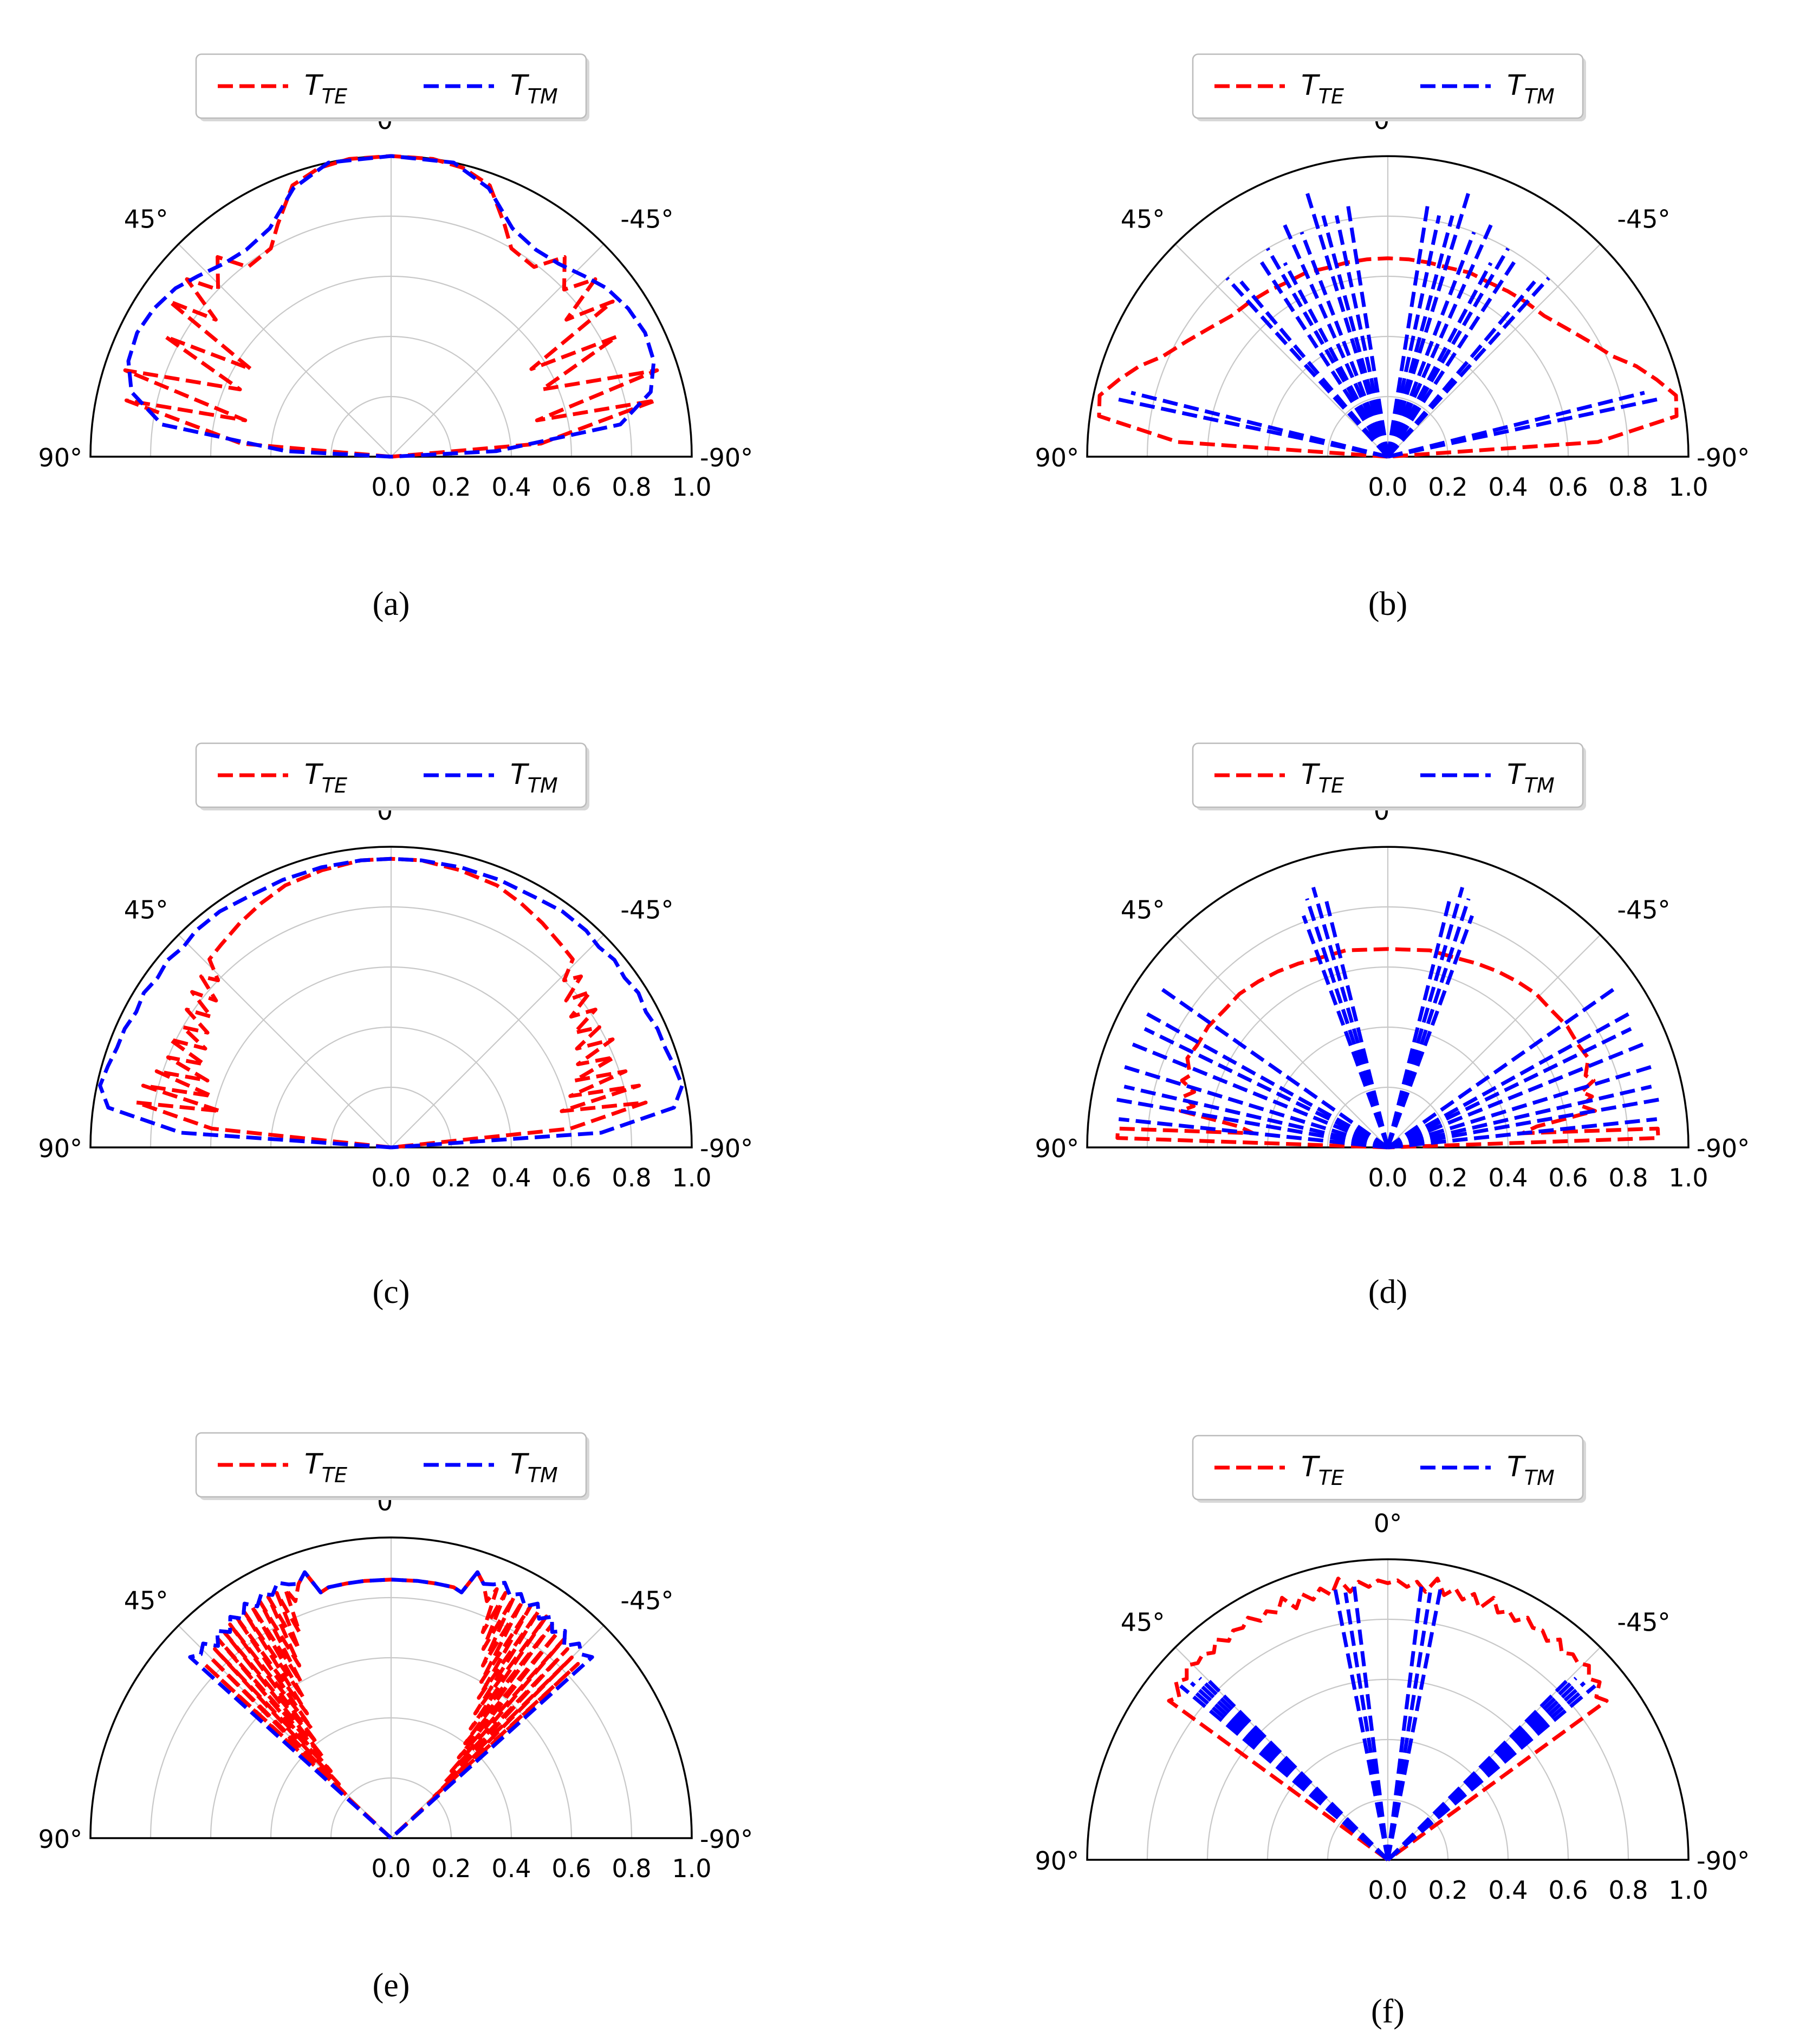  I want to click on angle-tick-label: 0°, so click(1388, 1523).